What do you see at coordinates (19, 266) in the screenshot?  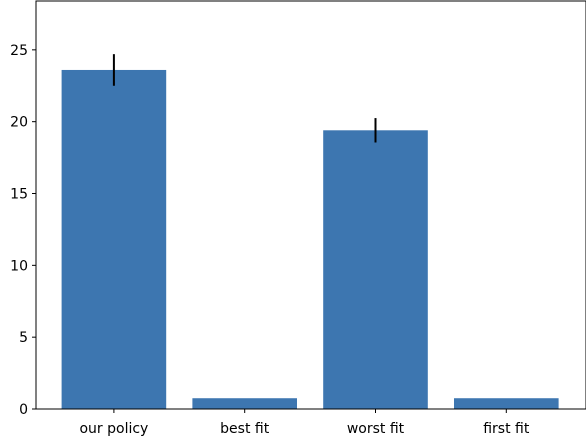 I see `y-tick-label: 10` at bounding box center [19, 266].